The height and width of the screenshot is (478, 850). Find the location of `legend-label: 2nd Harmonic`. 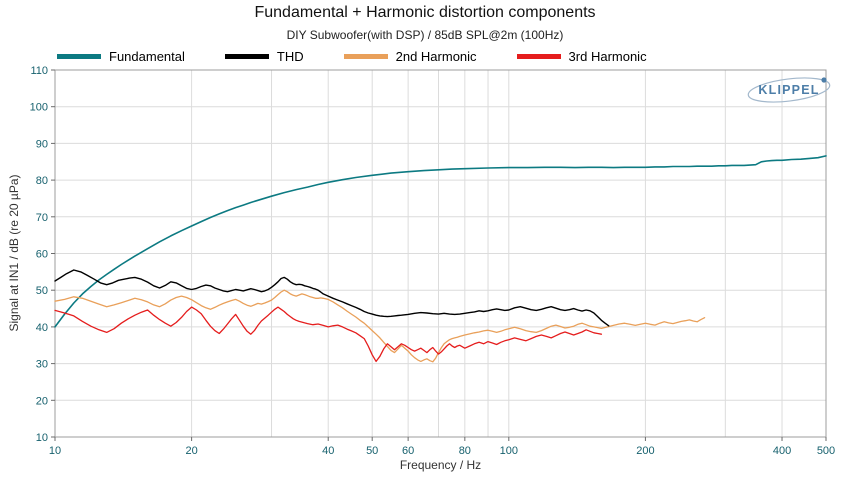

legend-label: 2nd Harmonic is located at coordinates (436, 56).